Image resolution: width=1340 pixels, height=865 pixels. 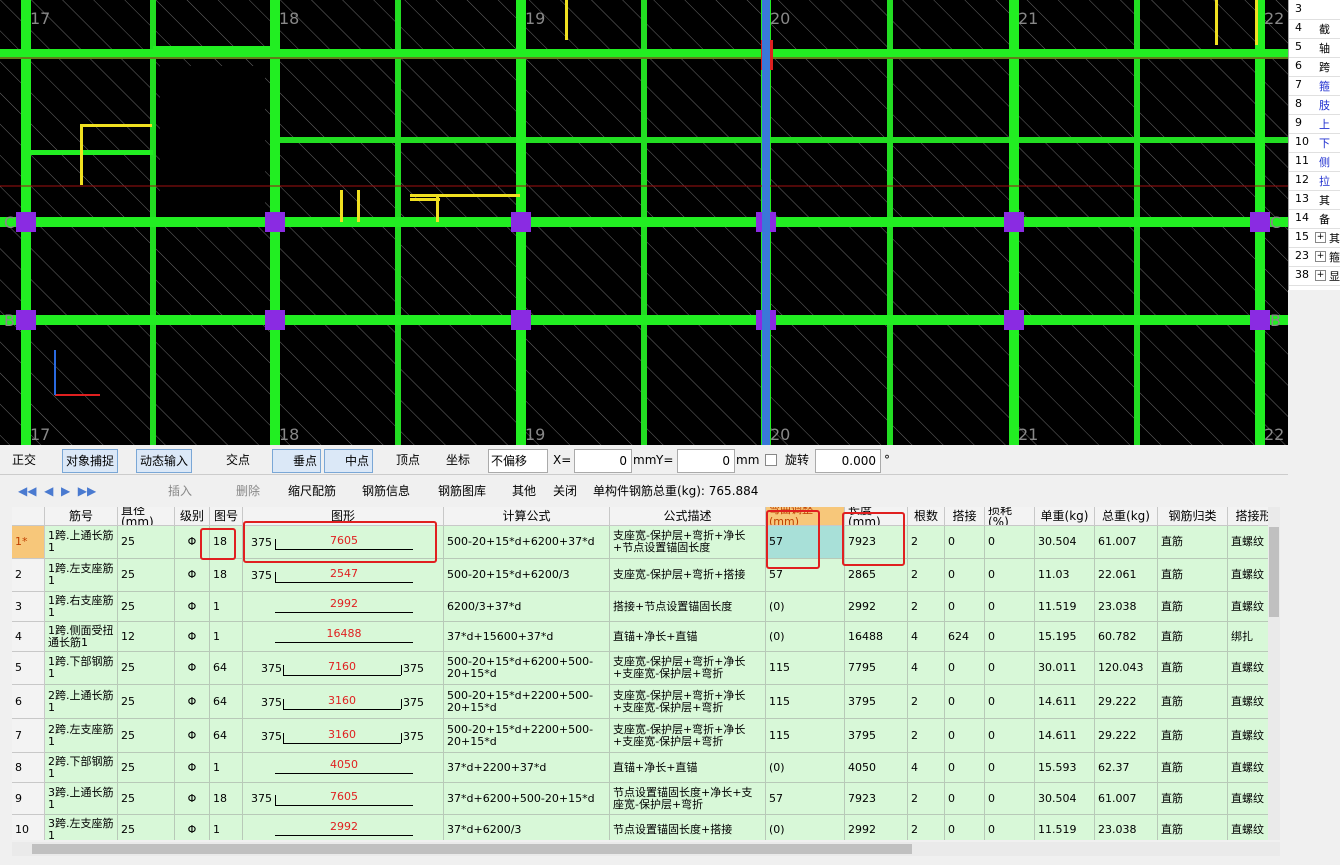 I want to click on table-cell: 4, so click(x=926, y=637).